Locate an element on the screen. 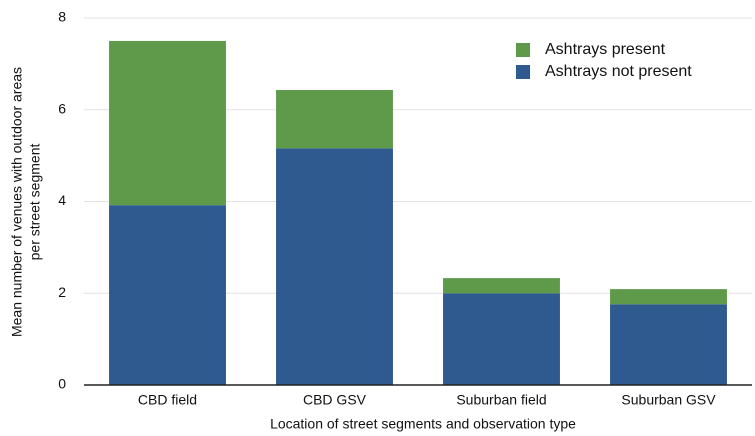 The height and width of the screenshot is (436, 755). y-tick-label: 4 is located at coordinates (62, 200).